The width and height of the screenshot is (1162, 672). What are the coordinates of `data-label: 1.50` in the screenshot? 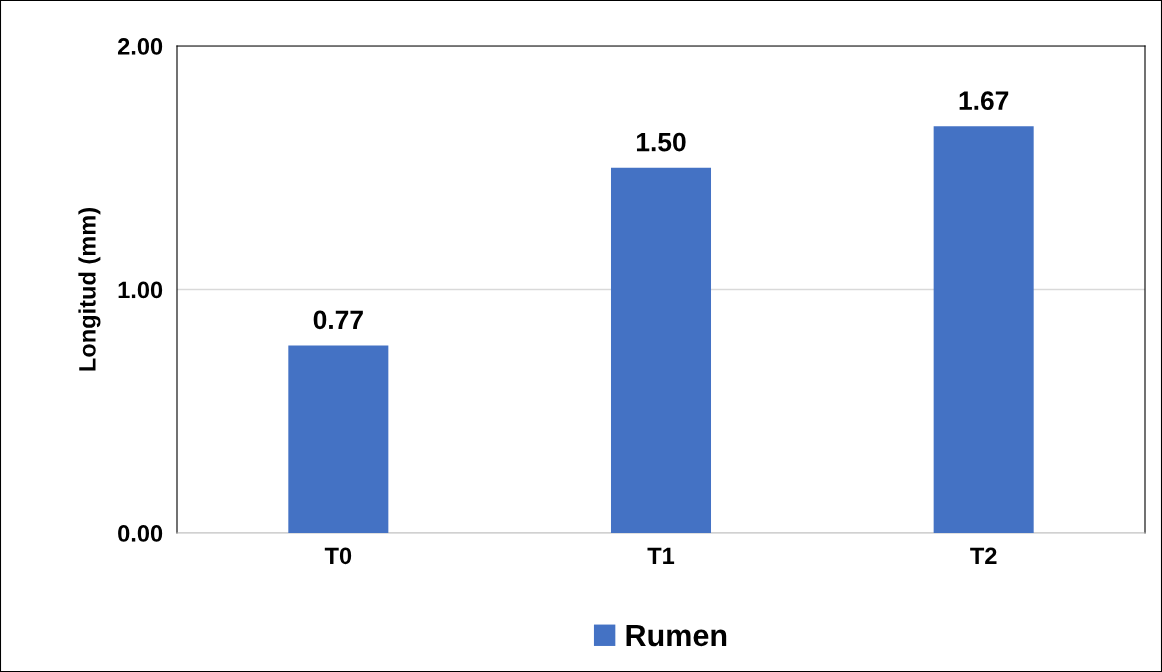 It's located at (661, 142).